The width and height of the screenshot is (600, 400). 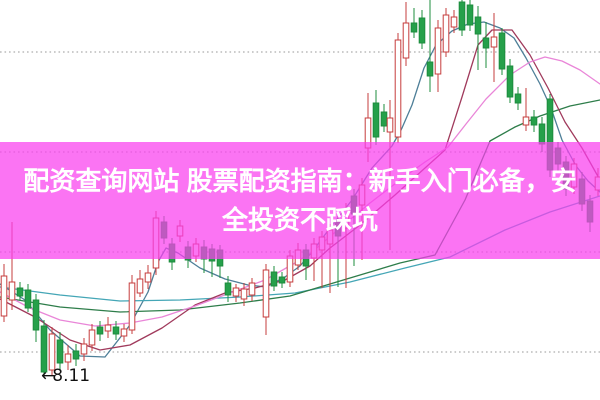 I want to click on headline-line-1: 配资查询网站 股票配资指南：新手入门必备，安, so click(x=300, y=180).